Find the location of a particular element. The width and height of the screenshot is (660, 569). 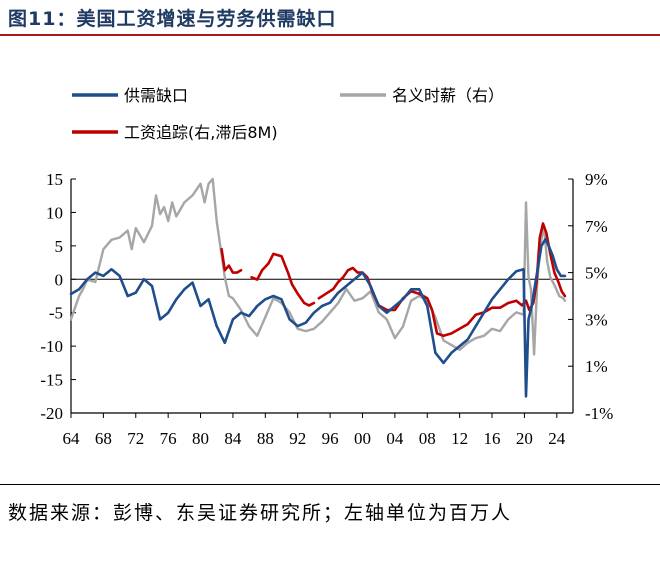

y-left-tick-label: 10 is located at coordinates (54, 212).